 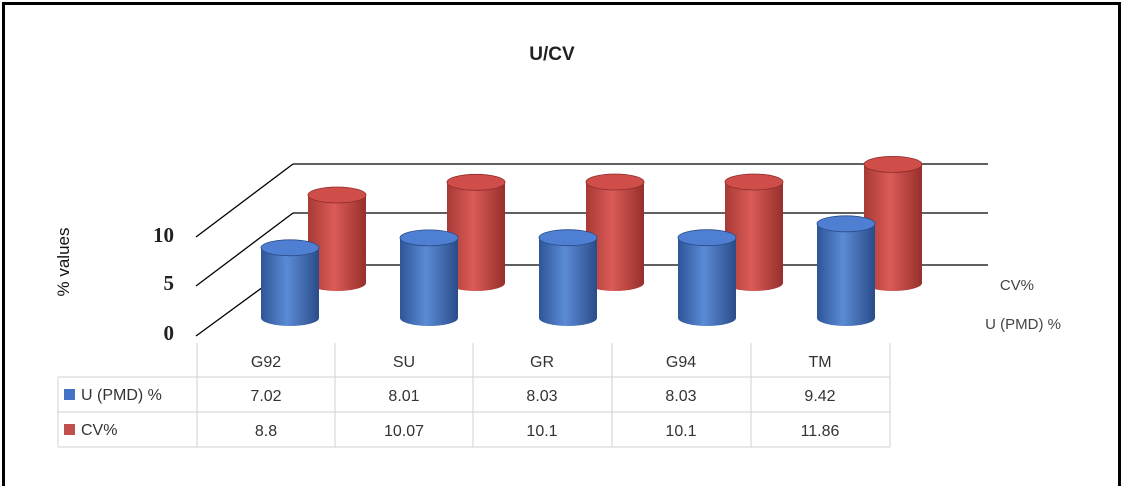 What do you see at coordinates (69, 394) in the screenshot?
I see `legend-swatch-u` at bounding box center [69, 394].